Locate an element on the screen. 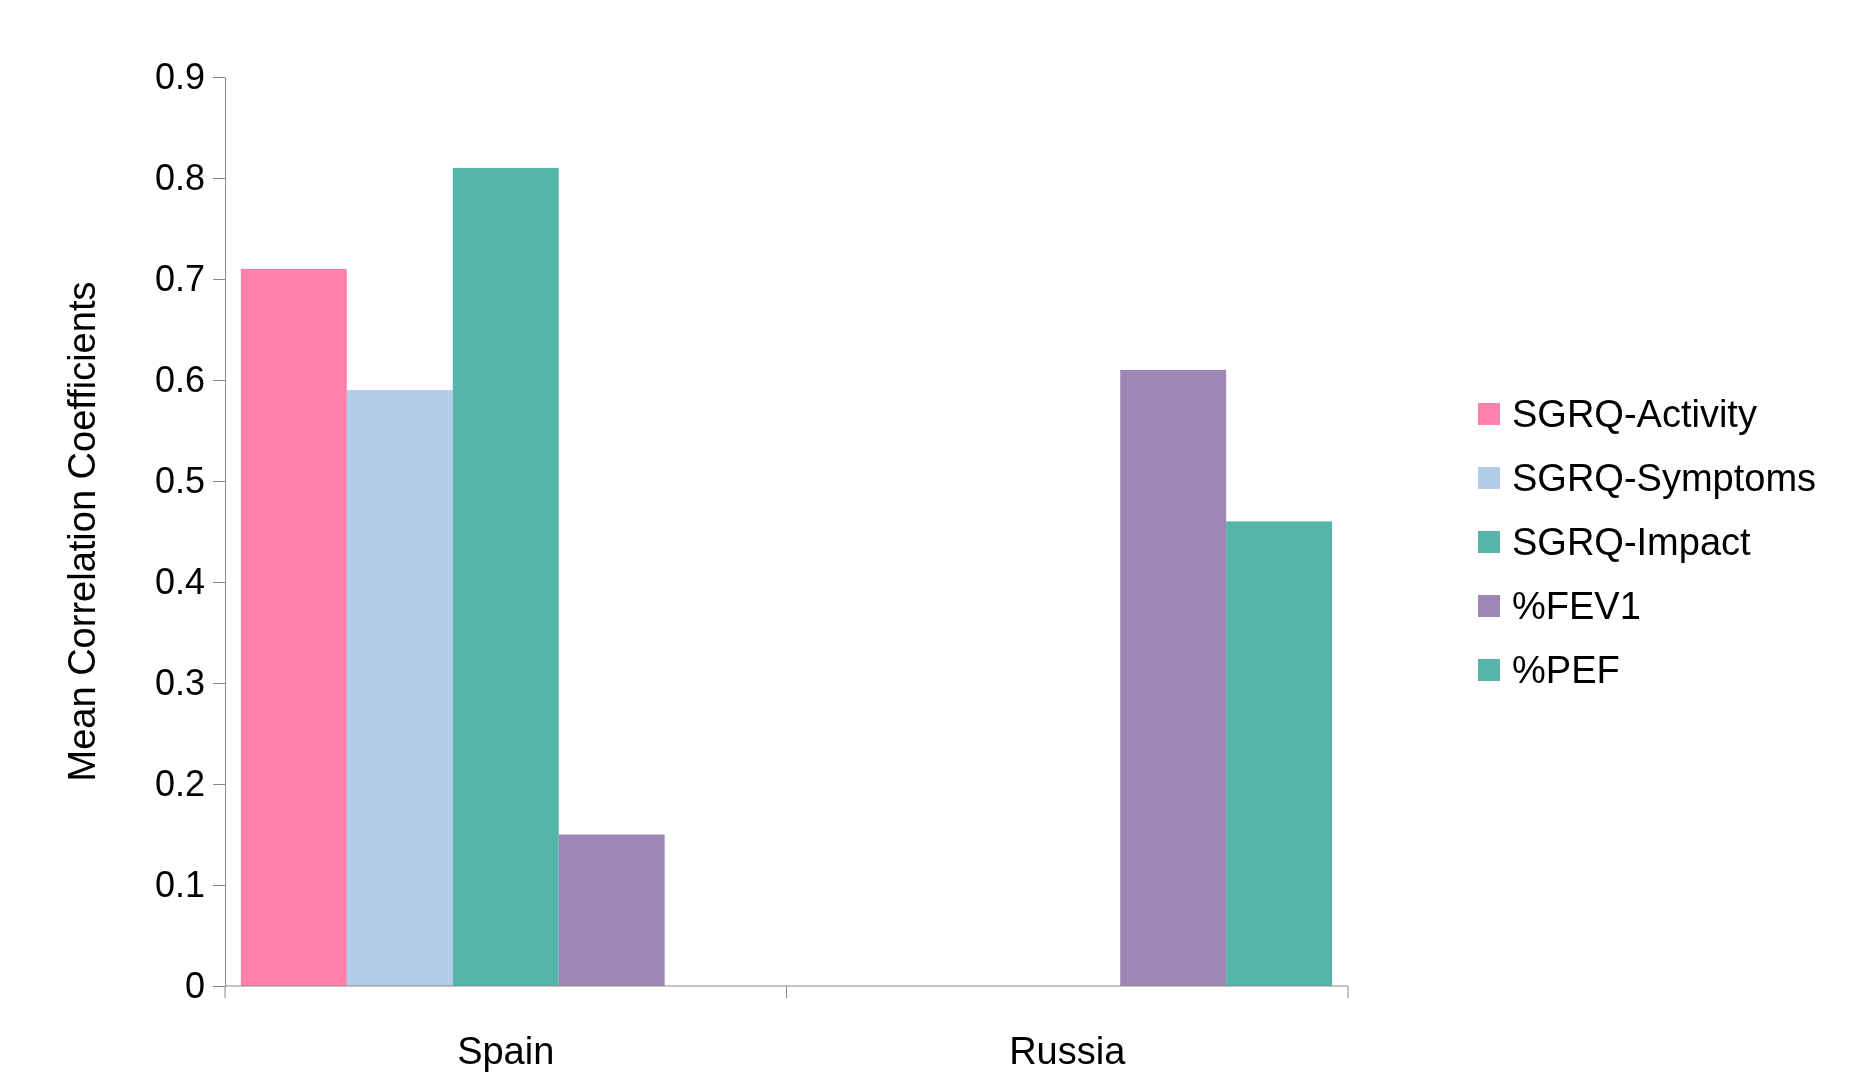 The image size is (1869, 1079). legend-label: %PEF is located at coordinates (1566, 670).